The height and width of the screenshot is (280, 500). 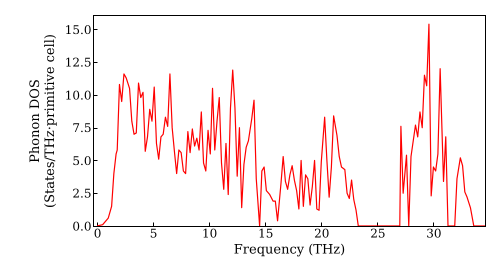 I want to click on y-tick-label: 5.0, so click(x=82, y=161).